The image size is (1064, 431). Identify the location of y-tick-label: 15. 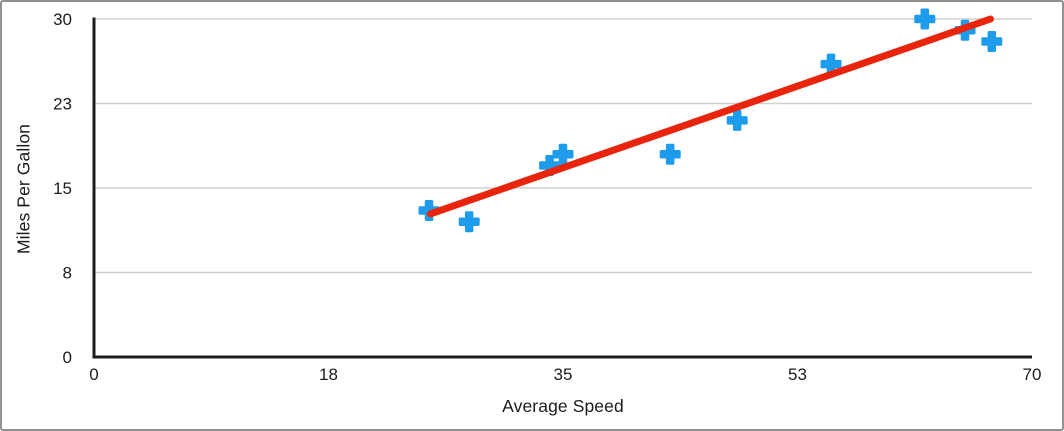
(62, 188).